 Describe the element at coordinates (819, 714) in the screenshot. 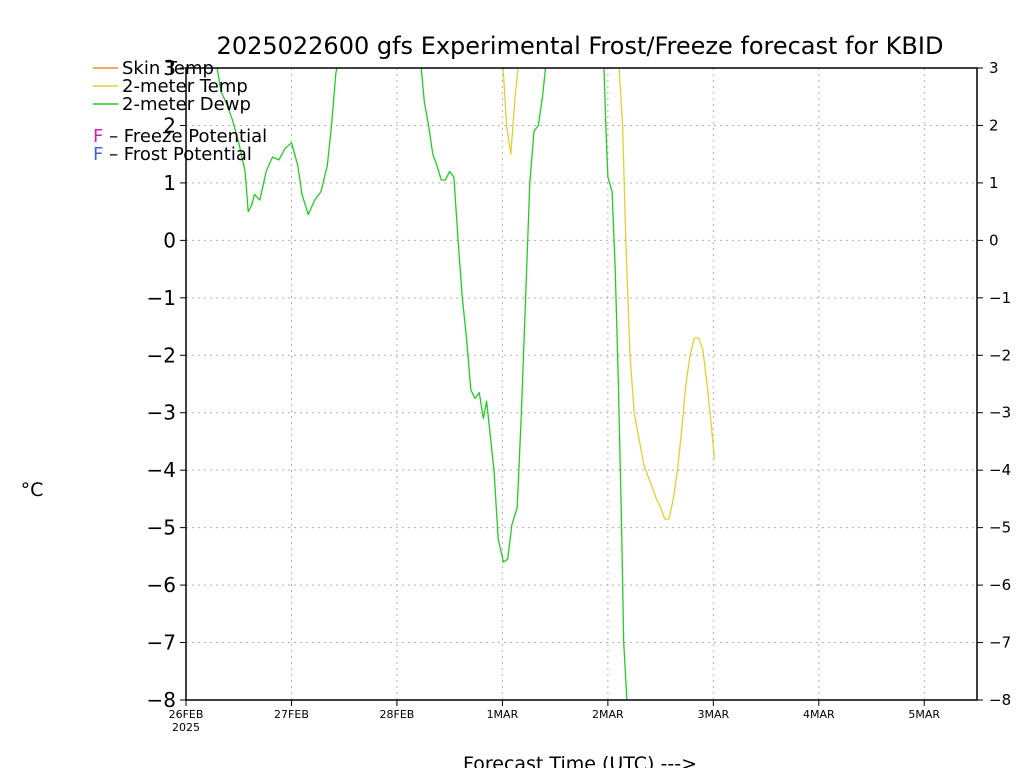

I see `x-tick-label: 4MAR` at that location.